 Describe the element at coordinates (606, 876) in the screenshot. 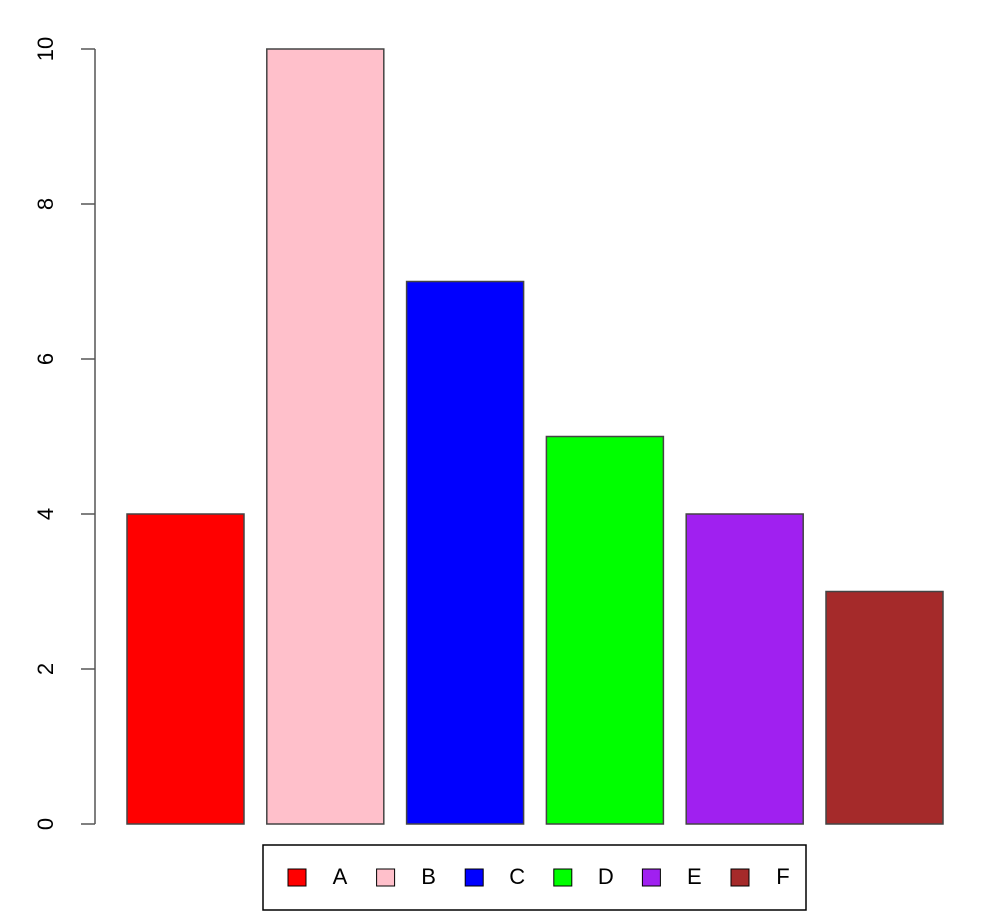

I see `legend-label: D` at that location.